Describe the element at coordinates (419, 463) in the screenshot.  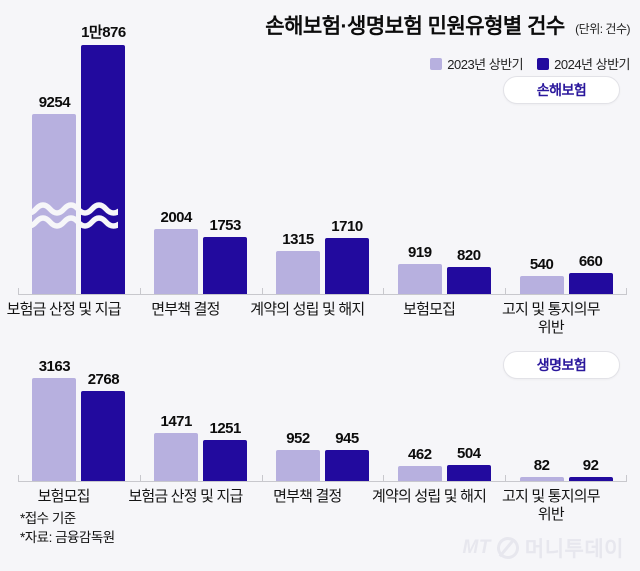
I see `bar-column: 462` at that location.